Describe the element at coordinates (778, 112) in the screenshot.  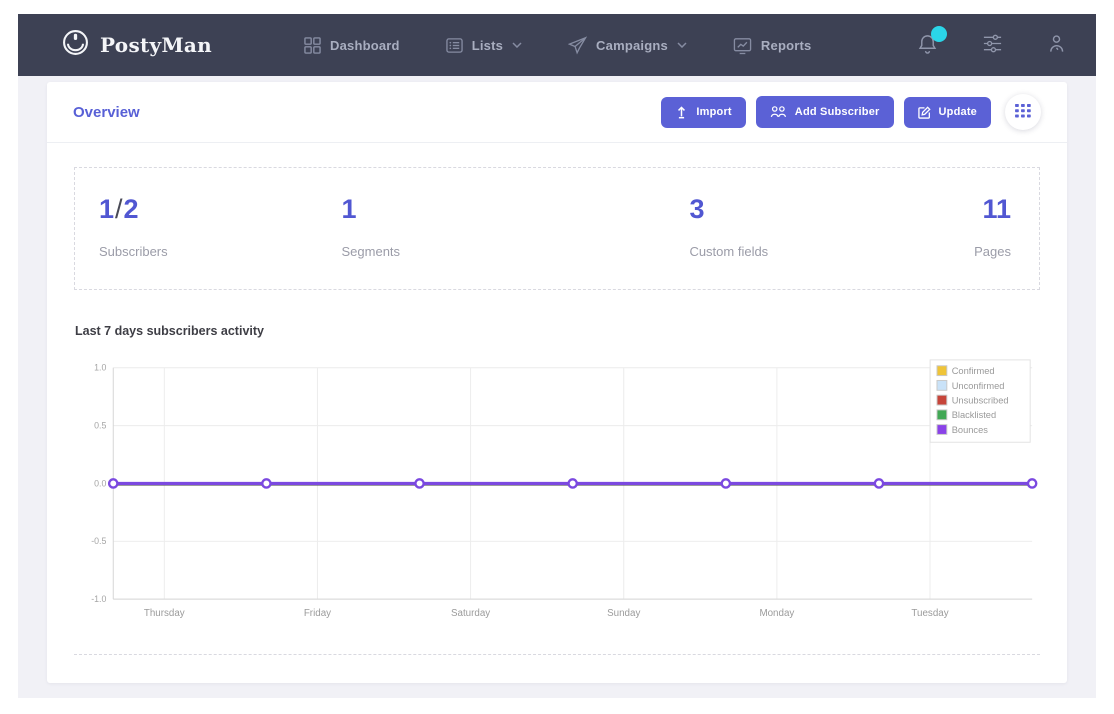
I see `add-users-icon` at that location.